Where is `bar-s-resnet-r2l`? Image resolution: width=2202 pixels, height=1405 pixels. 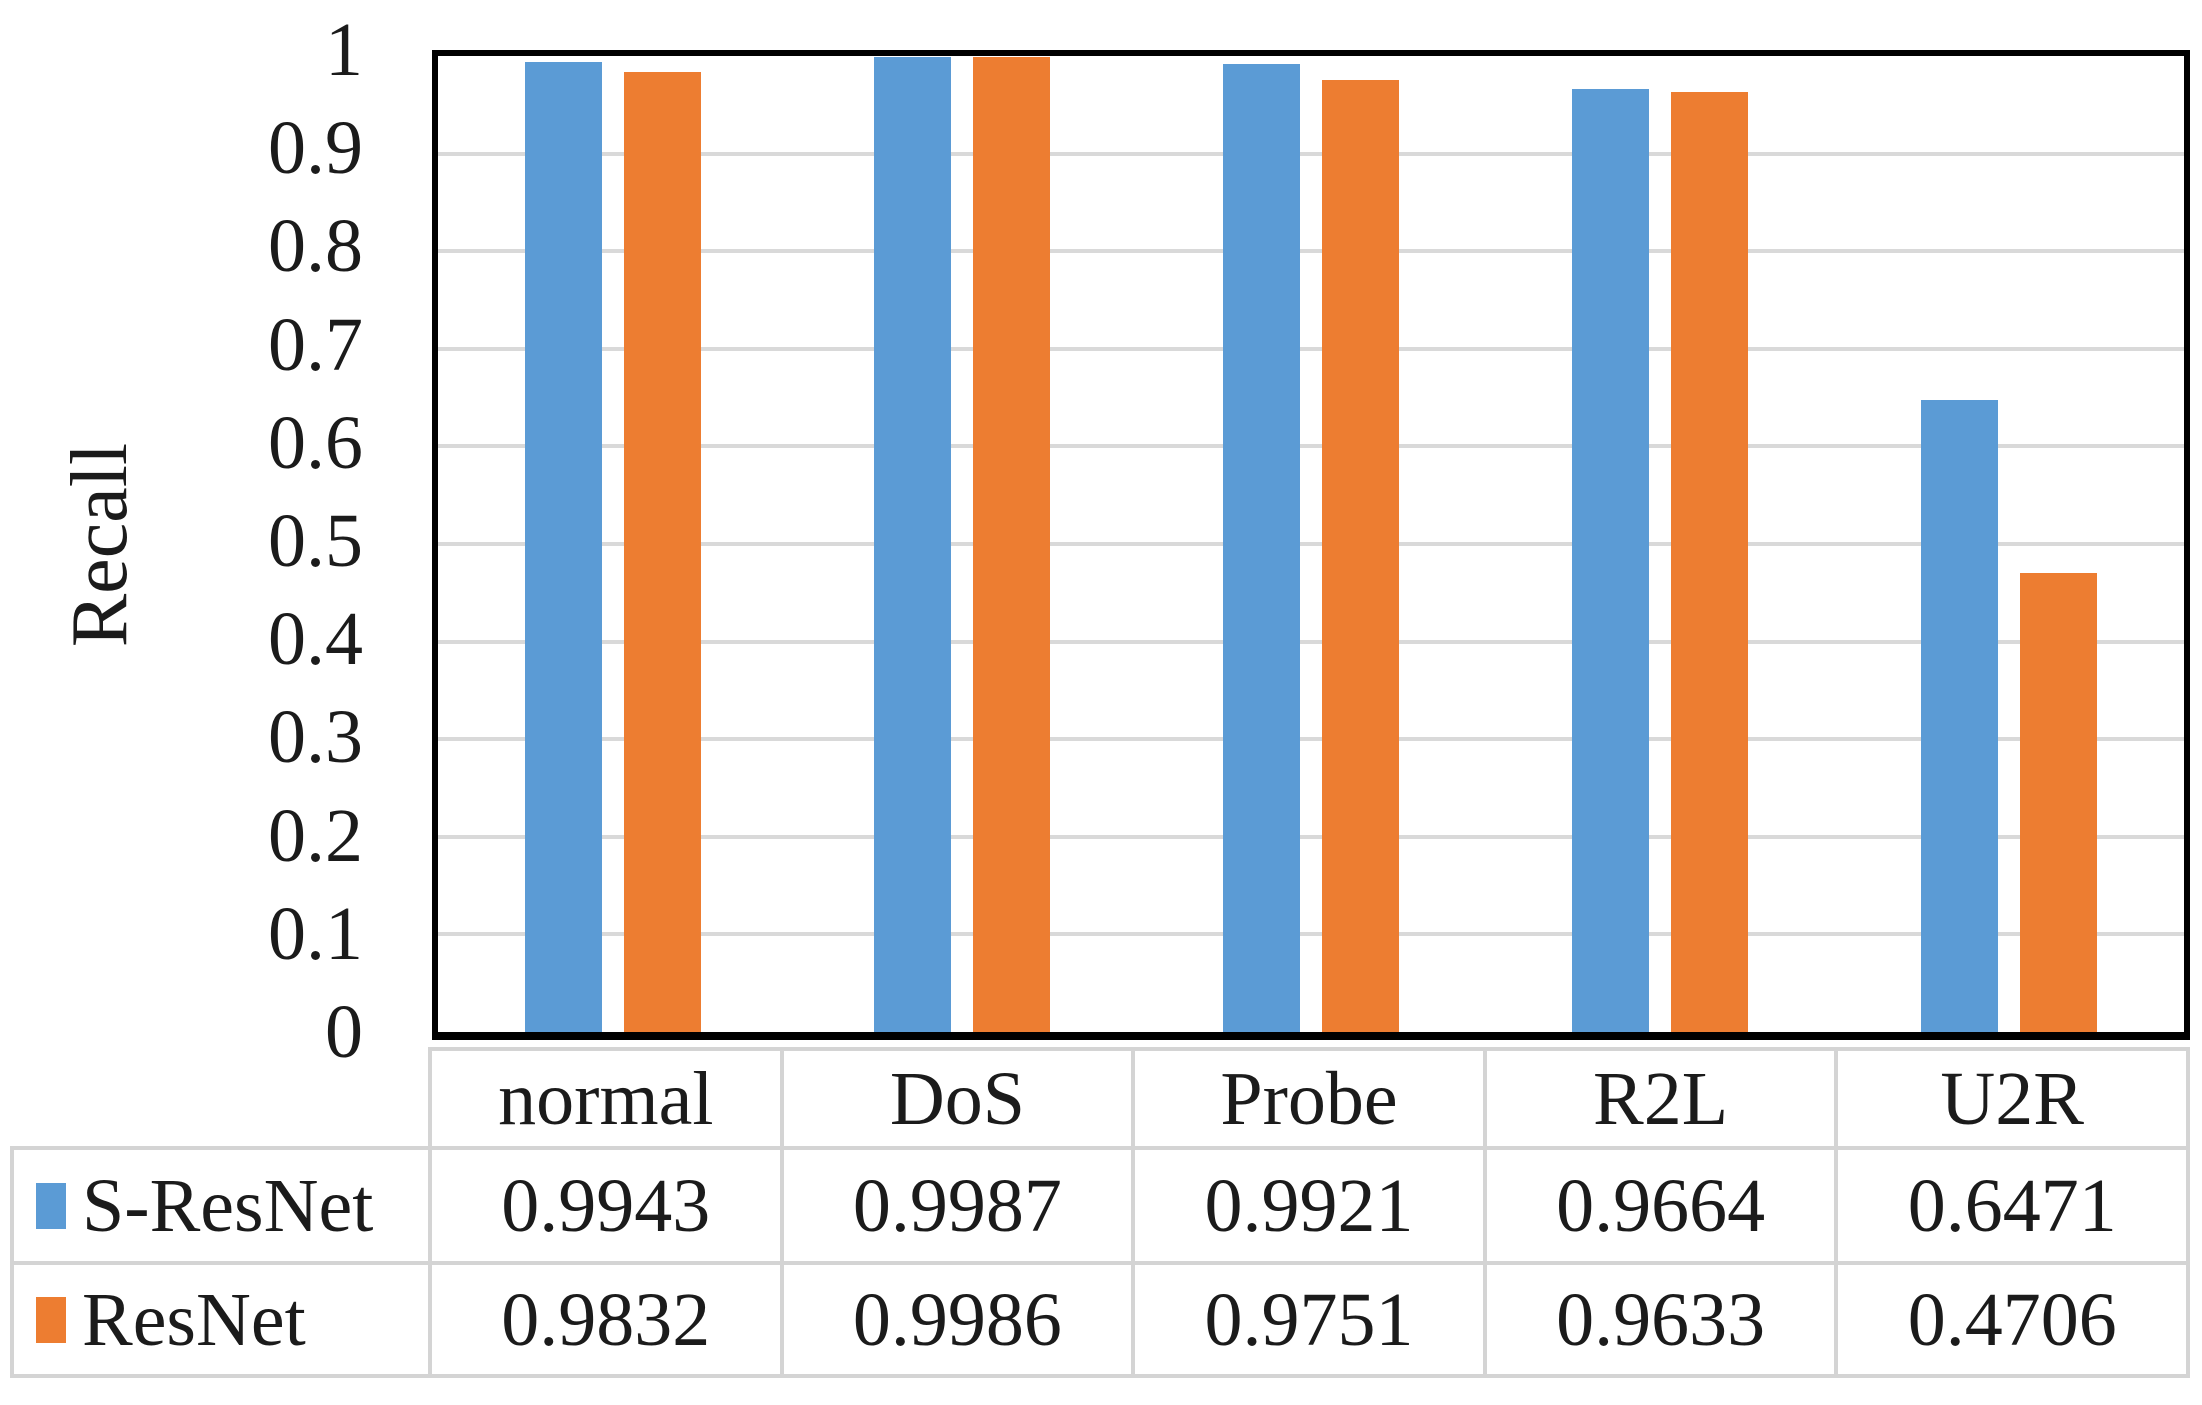 bar-s-resnet-r2l is located at coordinates (1611, 560).